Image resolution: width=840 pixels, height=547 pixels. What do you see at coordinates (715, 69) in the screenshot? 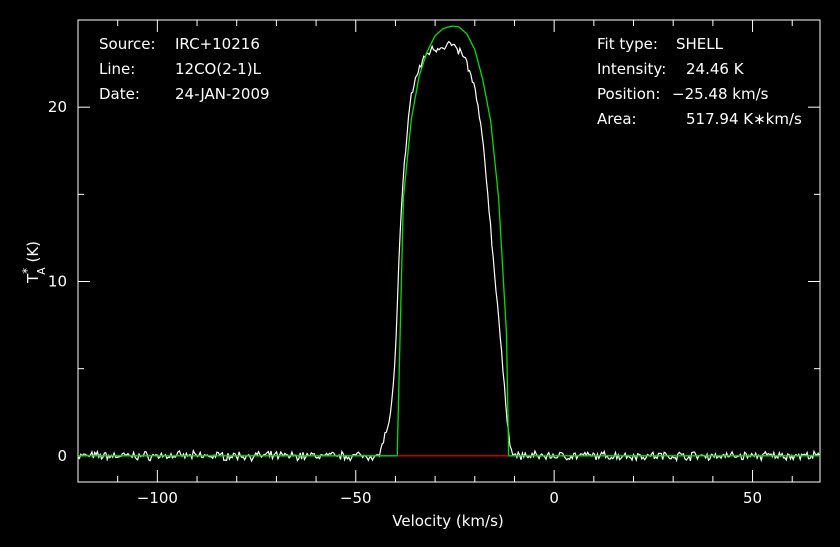
I see `intensity-value: 24.46 K` at bounding box center [715, 69].